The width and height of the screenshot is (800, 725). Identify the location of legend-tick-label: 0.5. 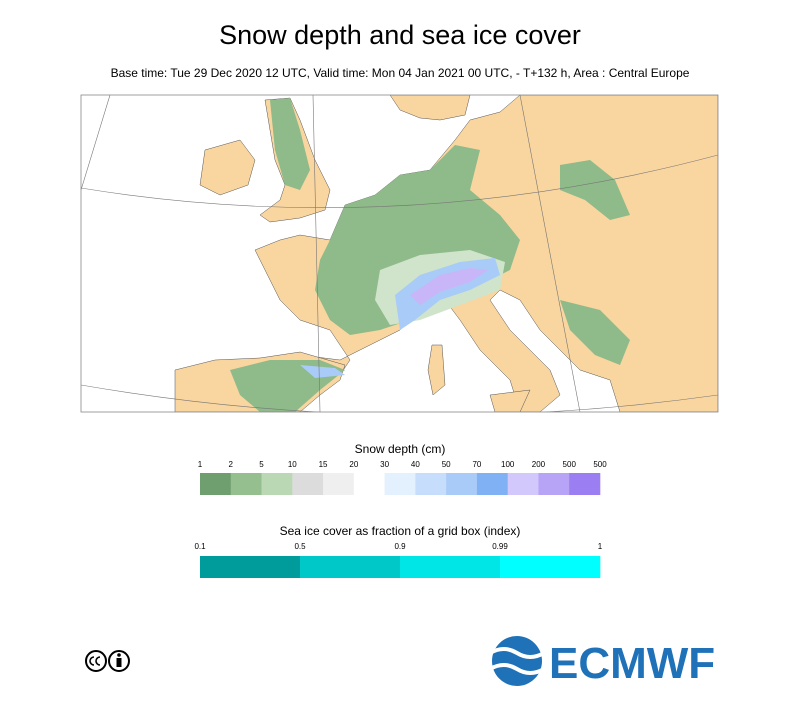
(300, 546).